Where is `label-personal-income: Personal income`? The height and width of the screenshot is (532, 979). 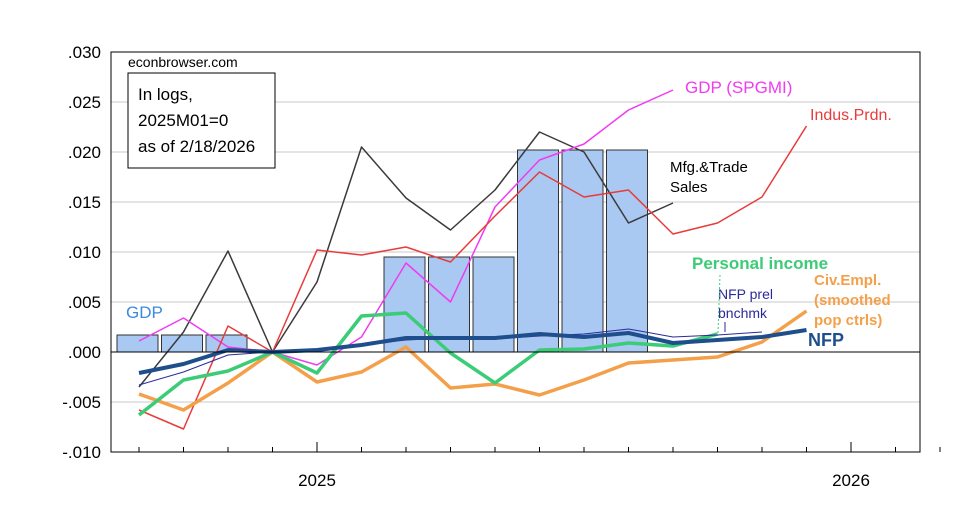
label-personal-income: Personal income is located at coordinates (760, 263).